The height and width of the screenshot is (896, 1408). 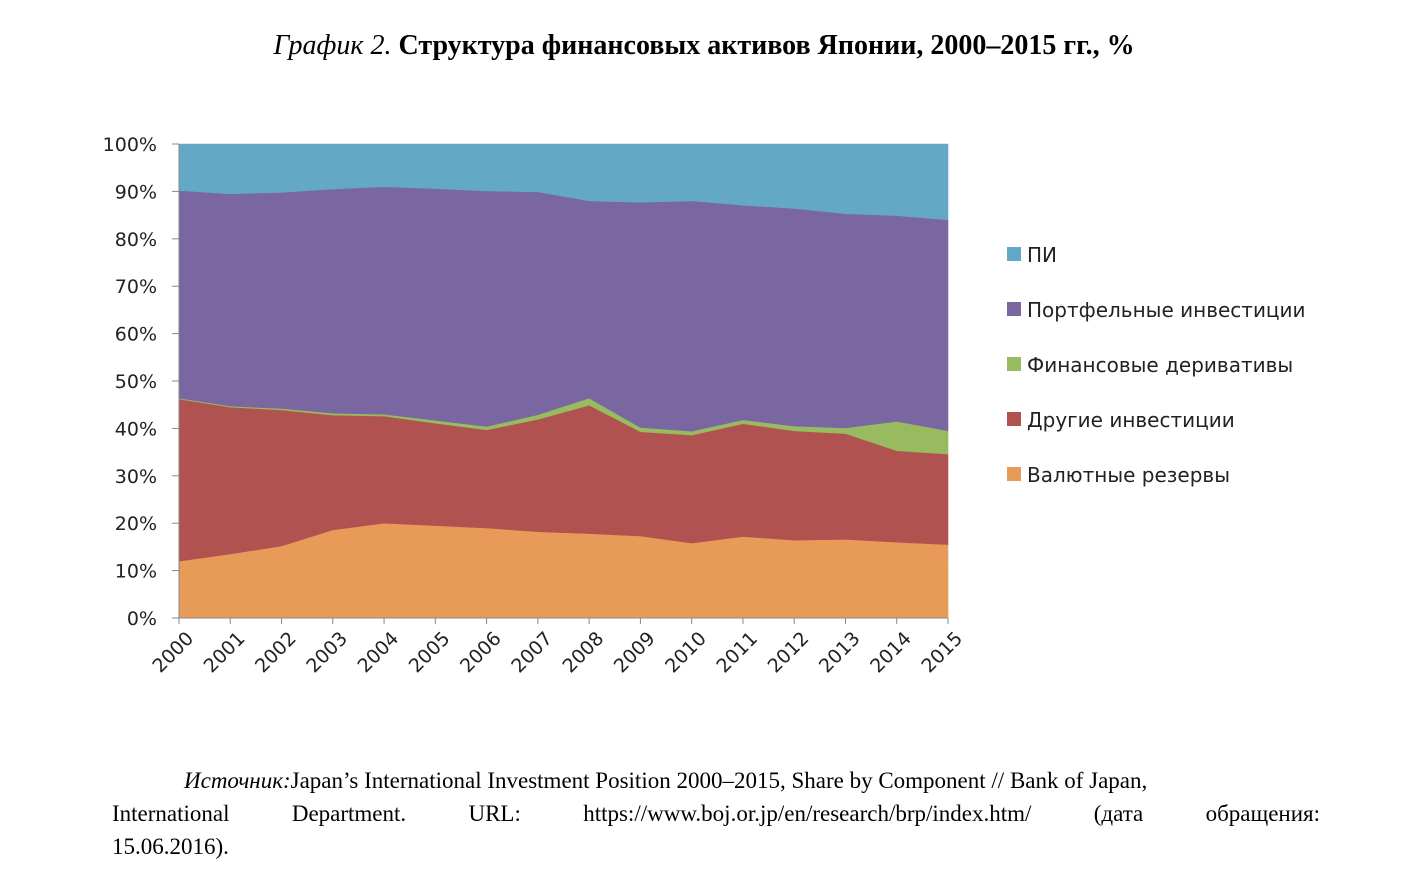 What do you see at coordinates (430, 653) in the screenshot?
I see `x-tick-label: 2005` at bounding box center [430, 653].